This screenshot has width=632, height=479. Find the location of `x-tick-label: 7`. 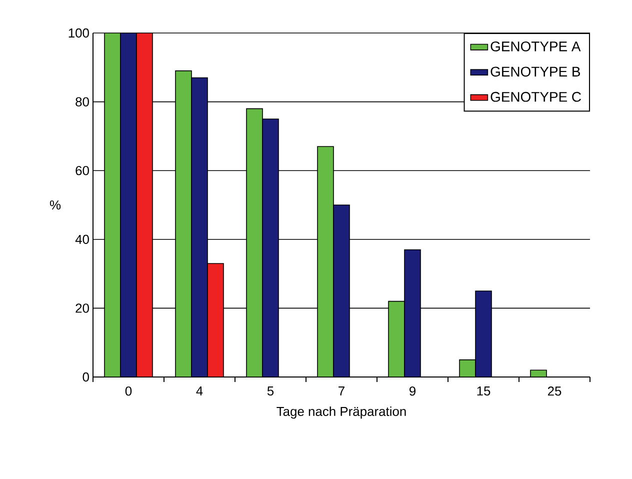

x-tick-label: 7 is located at coordinates (341, 391).